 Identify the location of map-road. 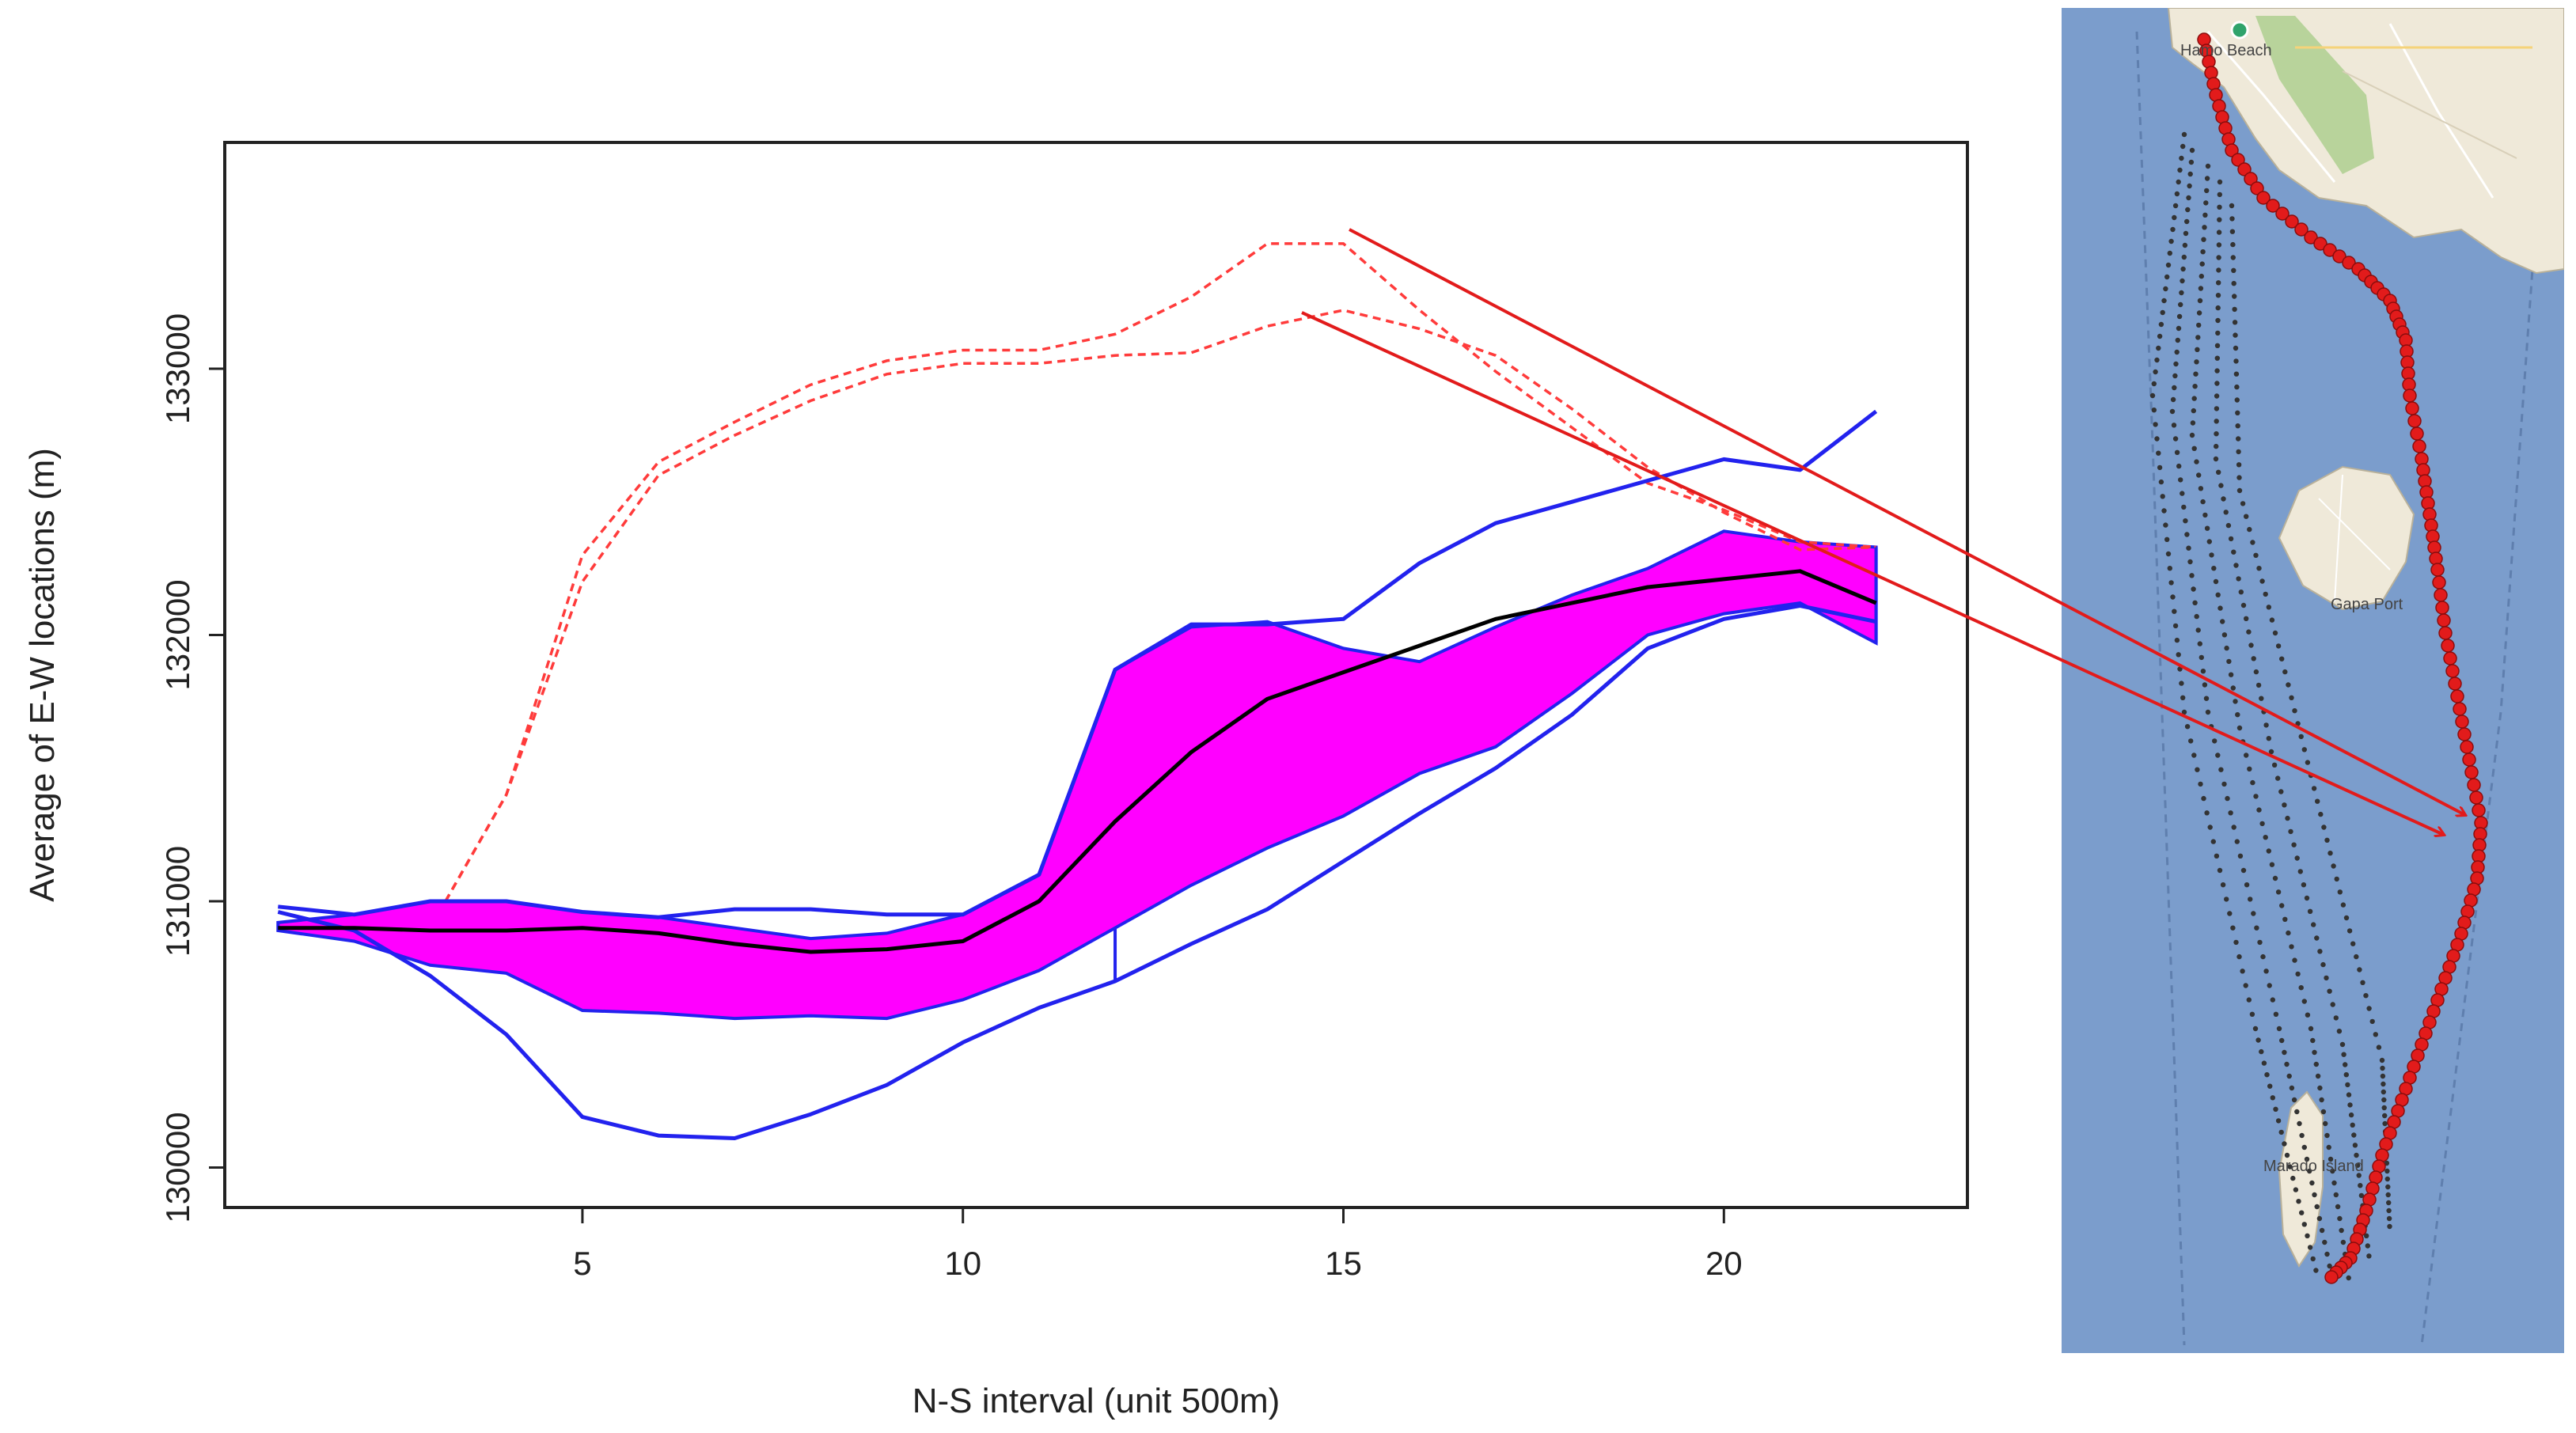
(2441, 111).